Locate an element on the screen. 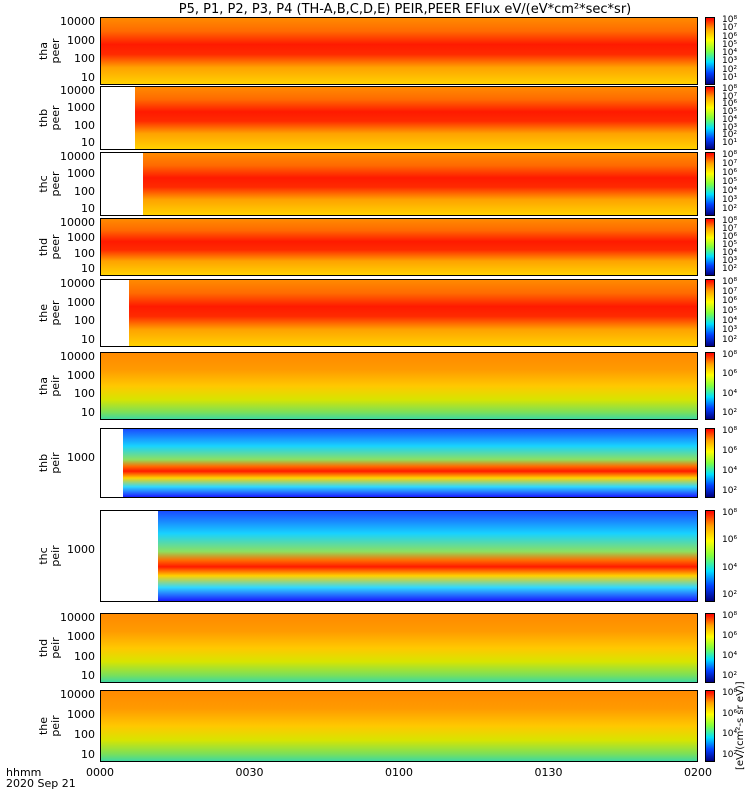 Image resolution: width=750 pixels, height=800 pixels. time-axis-format-label: hhmm is located at coordinates (24, 772).